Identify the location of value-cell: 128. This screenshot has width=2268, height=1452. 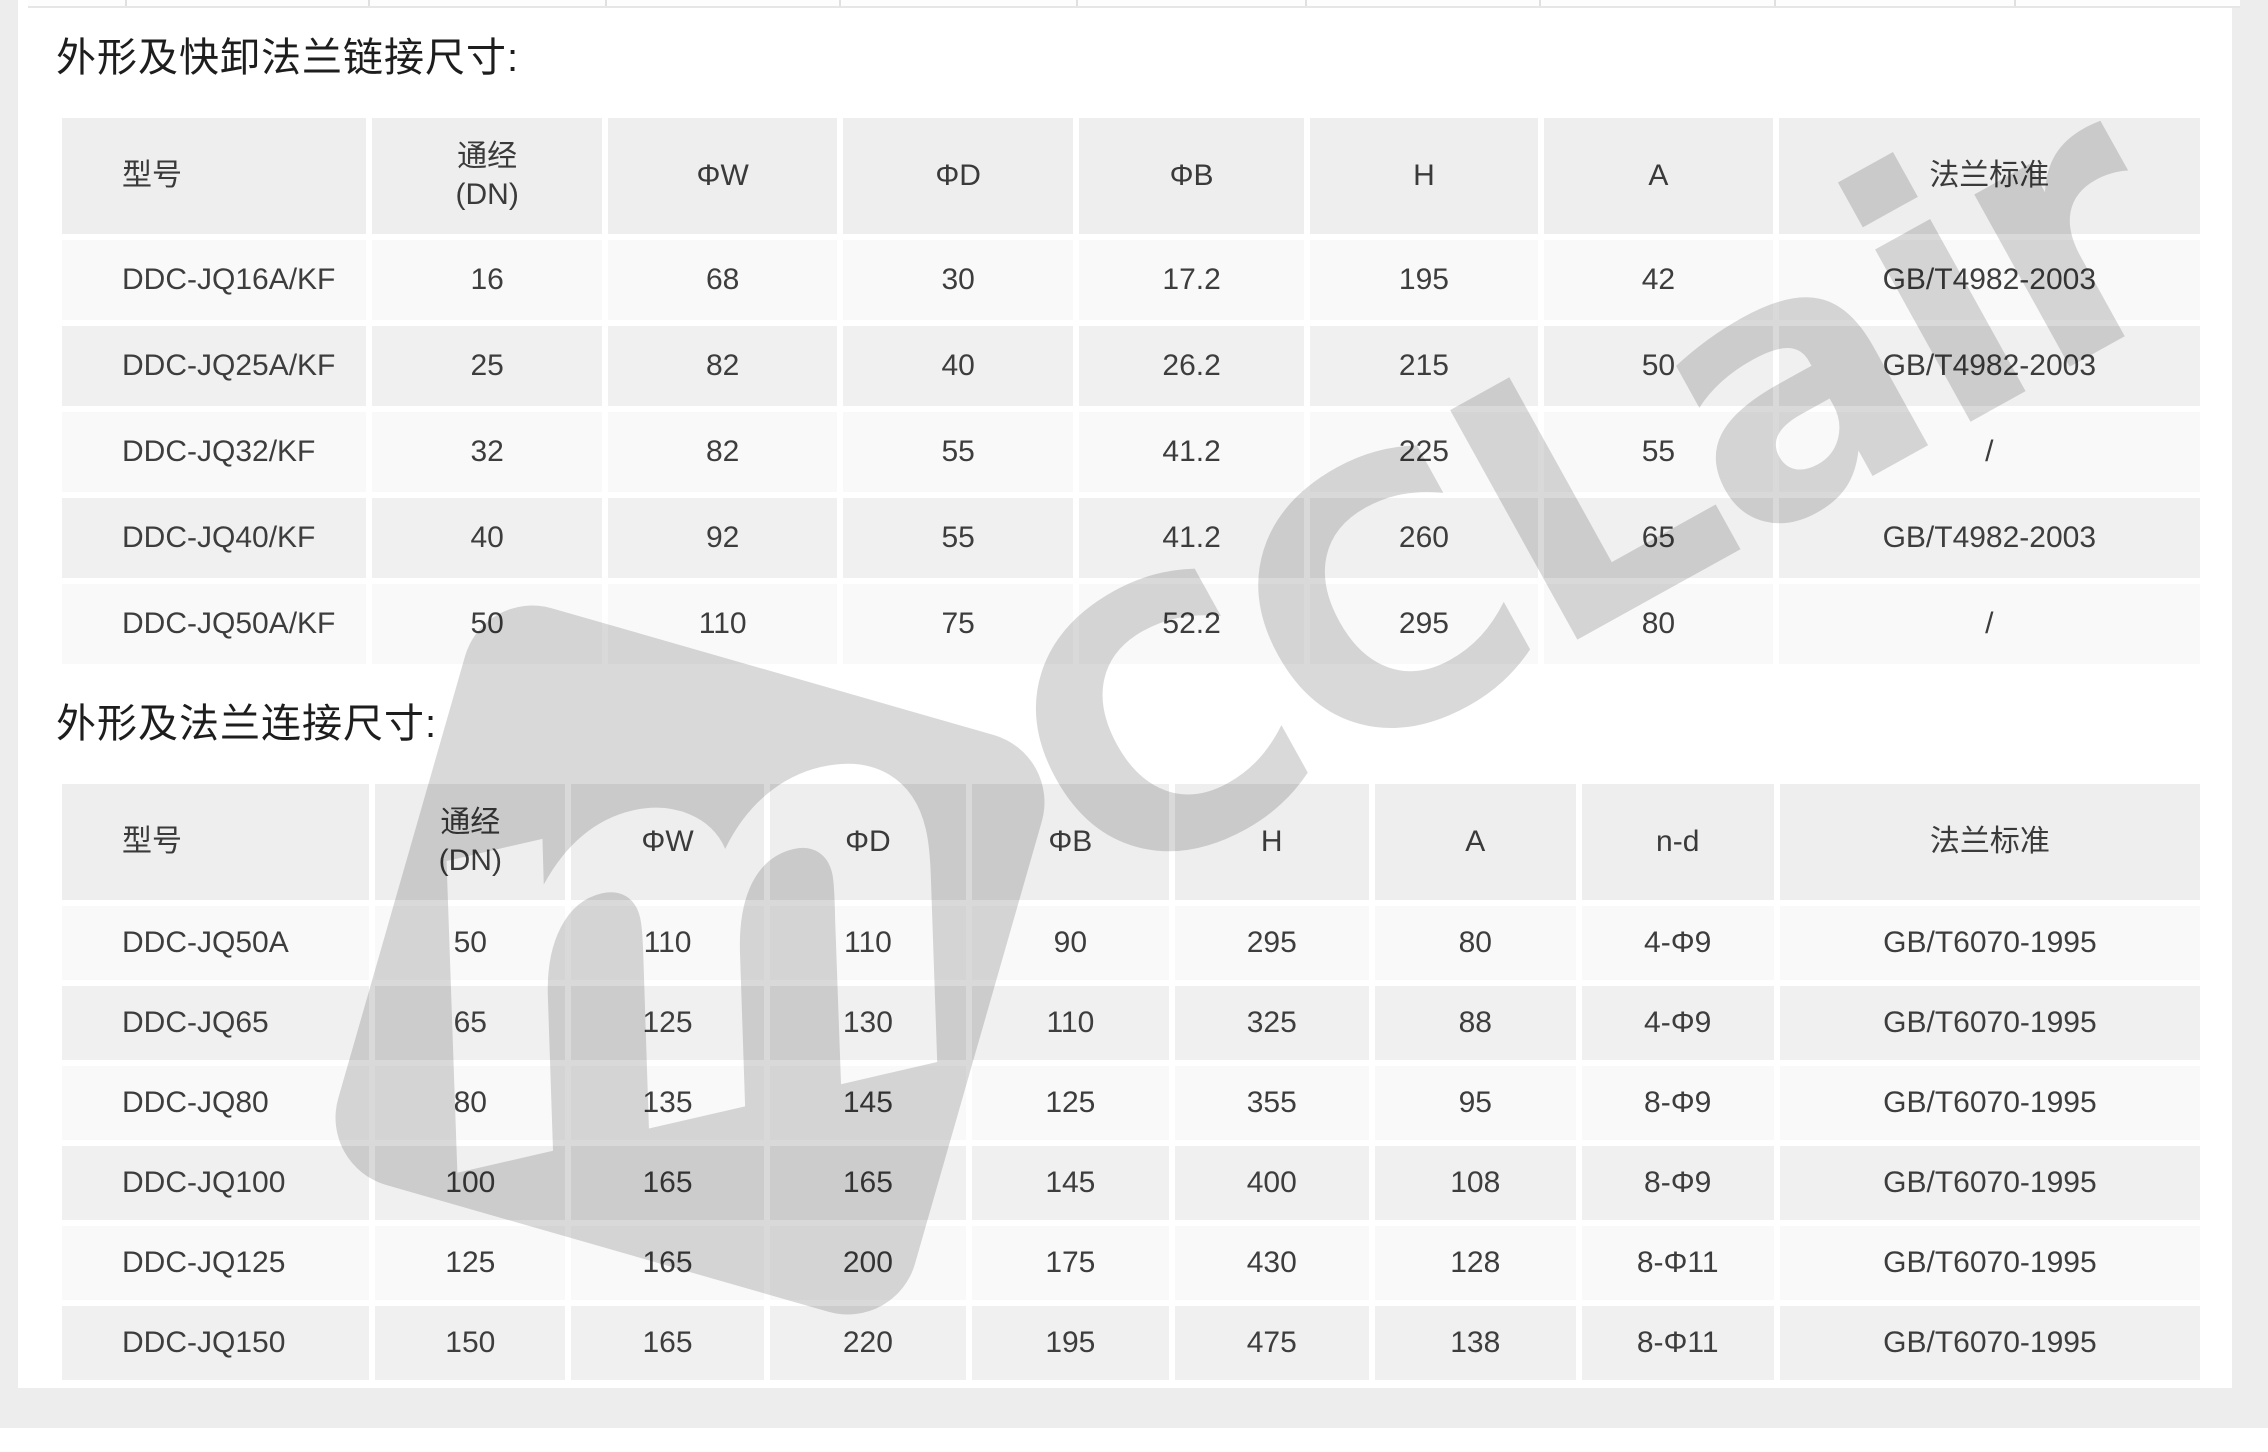
(1475, 1263).